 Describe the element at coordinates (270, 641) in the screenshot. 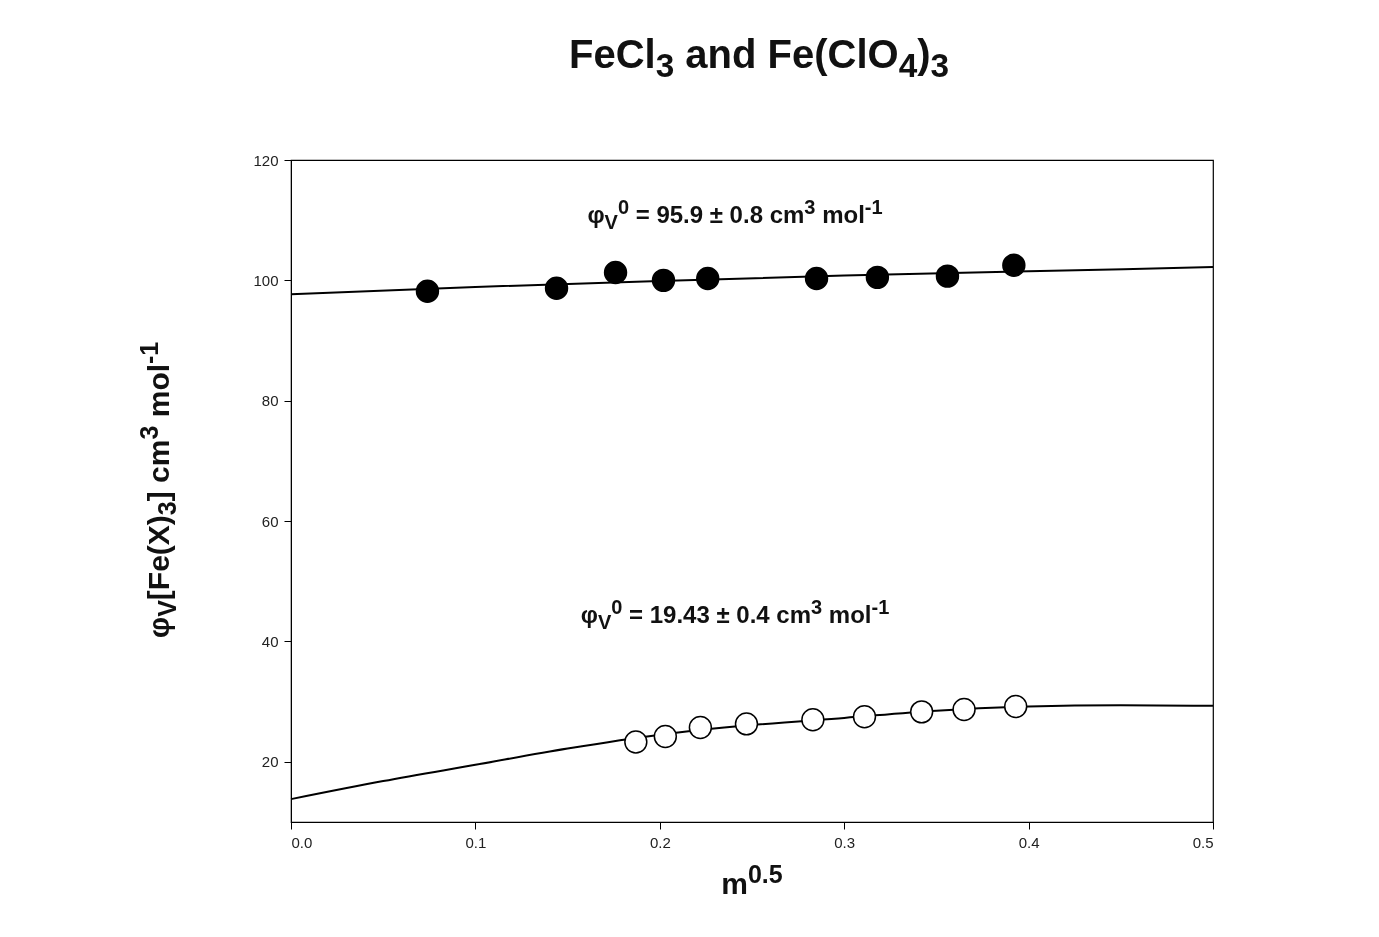

I see `y-tick-label: 40` at that location.